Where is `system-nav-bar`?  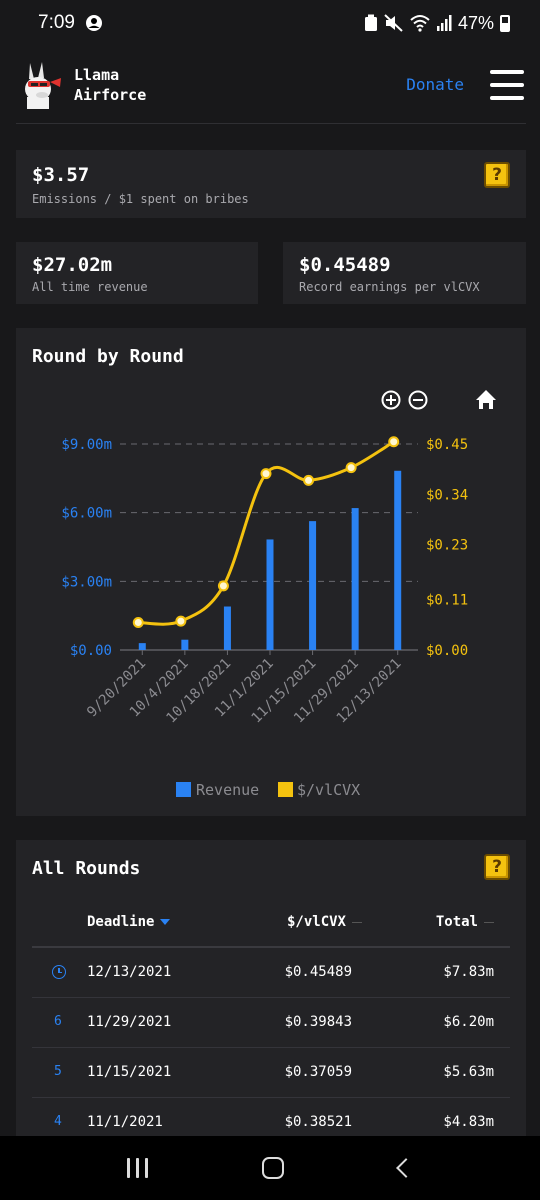 system-nav-bar is located at coordinates (270, 1168).